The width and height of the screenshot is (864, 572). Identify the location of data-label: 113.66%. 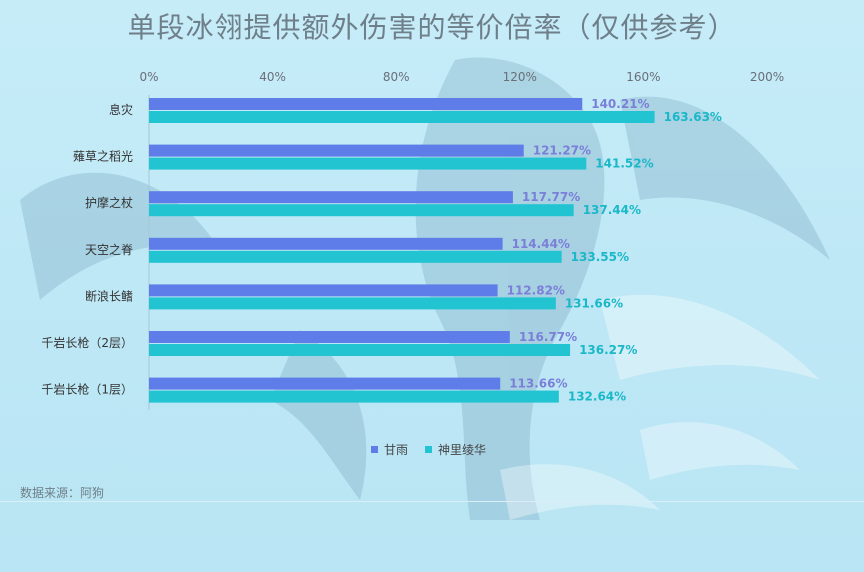
(538, 384).